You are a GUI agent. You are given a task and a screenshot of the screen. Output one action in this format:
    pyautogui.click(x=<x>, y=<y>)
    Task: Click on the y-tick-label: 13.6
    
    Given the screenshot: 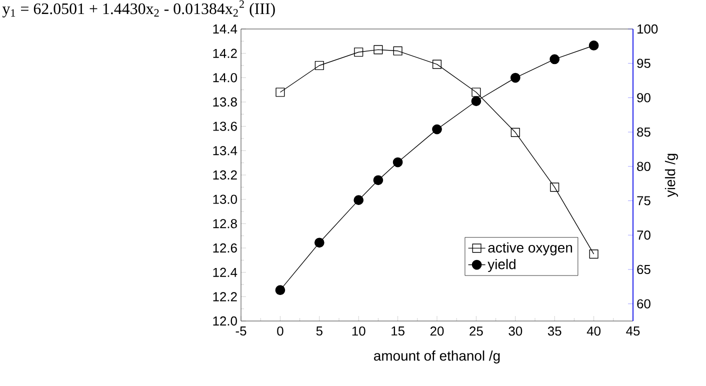 What is the action you would take?
    pyautogui.click(x=225, y=126)
    